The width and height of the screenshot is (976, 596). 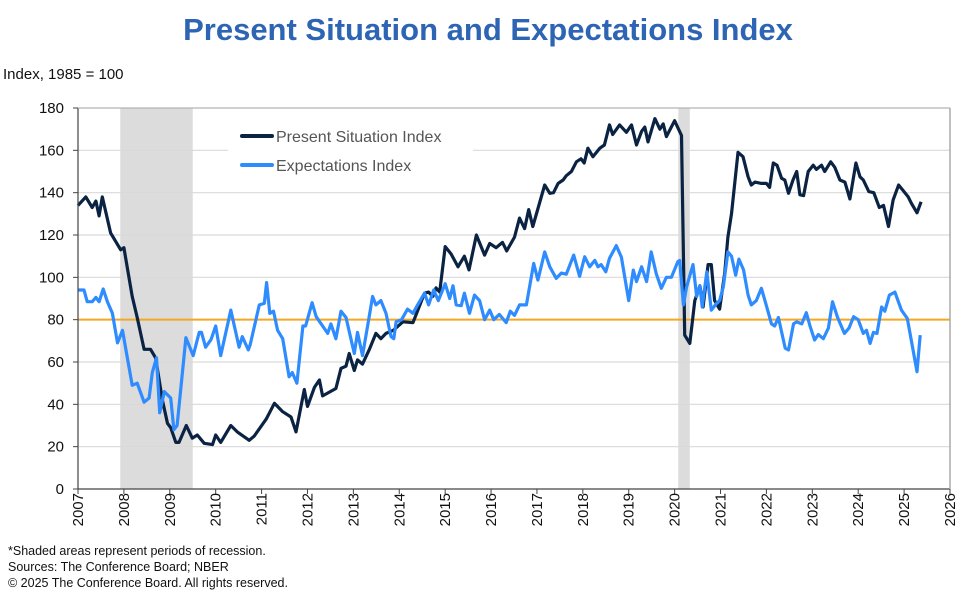 I want to click on x-tick-label: 2013, so click(x=353, y=509).